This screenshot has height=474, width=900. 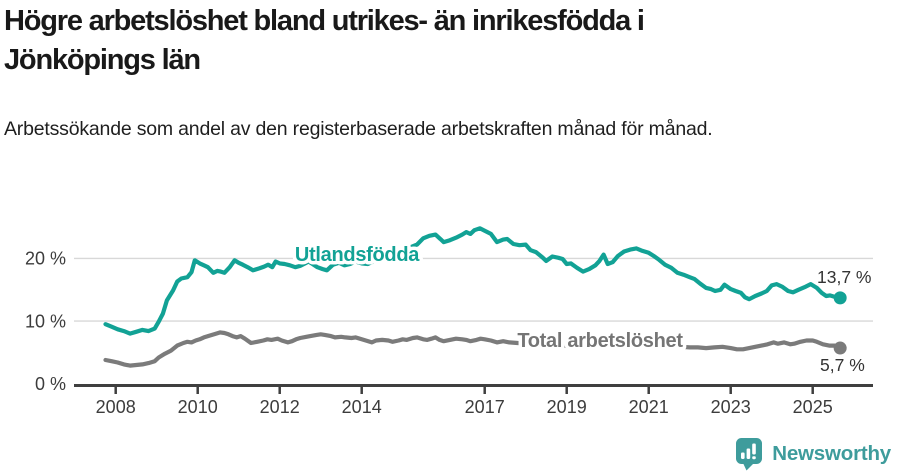 I want to click on x-axis-tick-label: 2021, so click(x=649, y=407).